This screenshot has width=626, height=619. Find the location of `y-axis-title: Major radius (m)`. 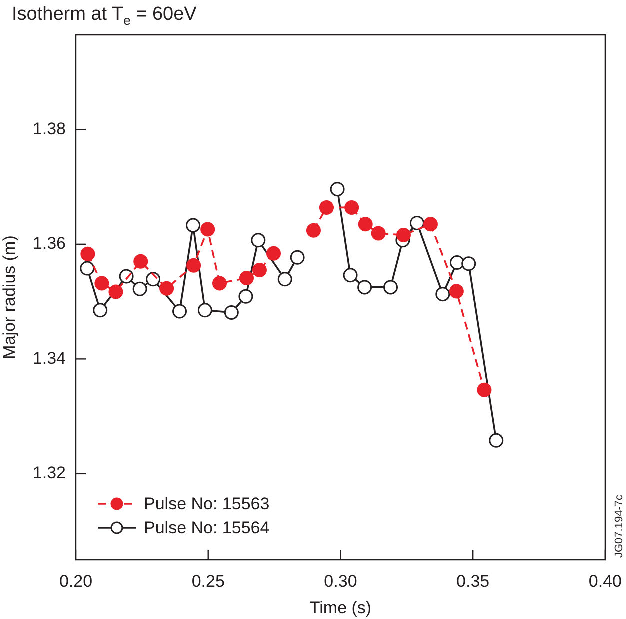

y-axis-title: Major radius (m) is located at coordinates (9, 298).